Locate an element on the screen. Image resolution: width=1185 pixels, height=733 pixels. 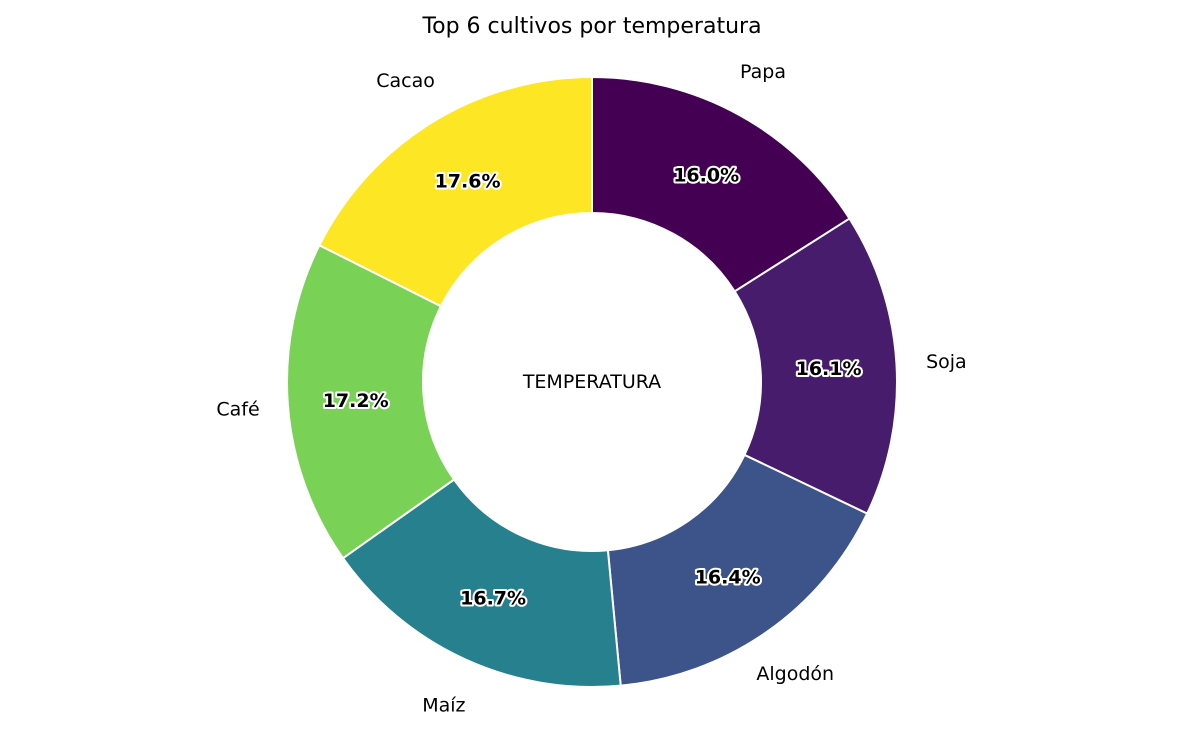
slice-papa is located at coordinates (721, 184).